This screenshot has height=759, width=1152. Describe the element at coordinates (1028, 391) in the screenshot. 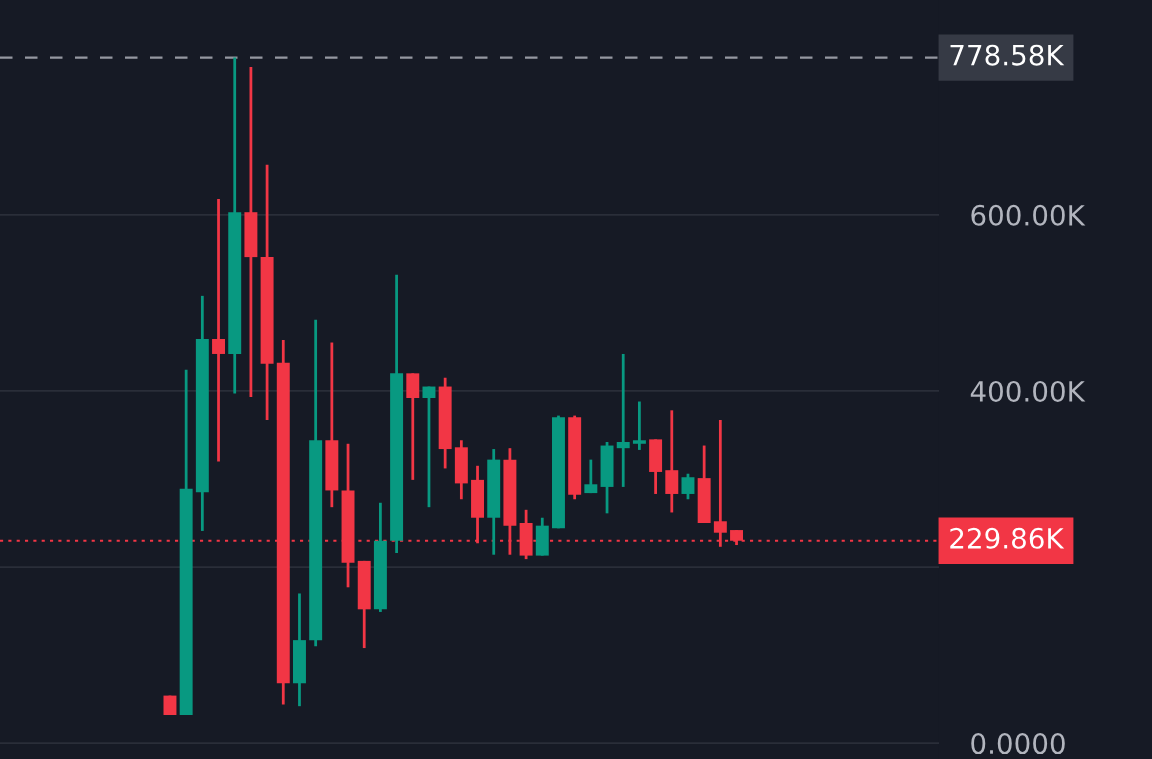

I see `y-tick-label: 400.00K` at that location.